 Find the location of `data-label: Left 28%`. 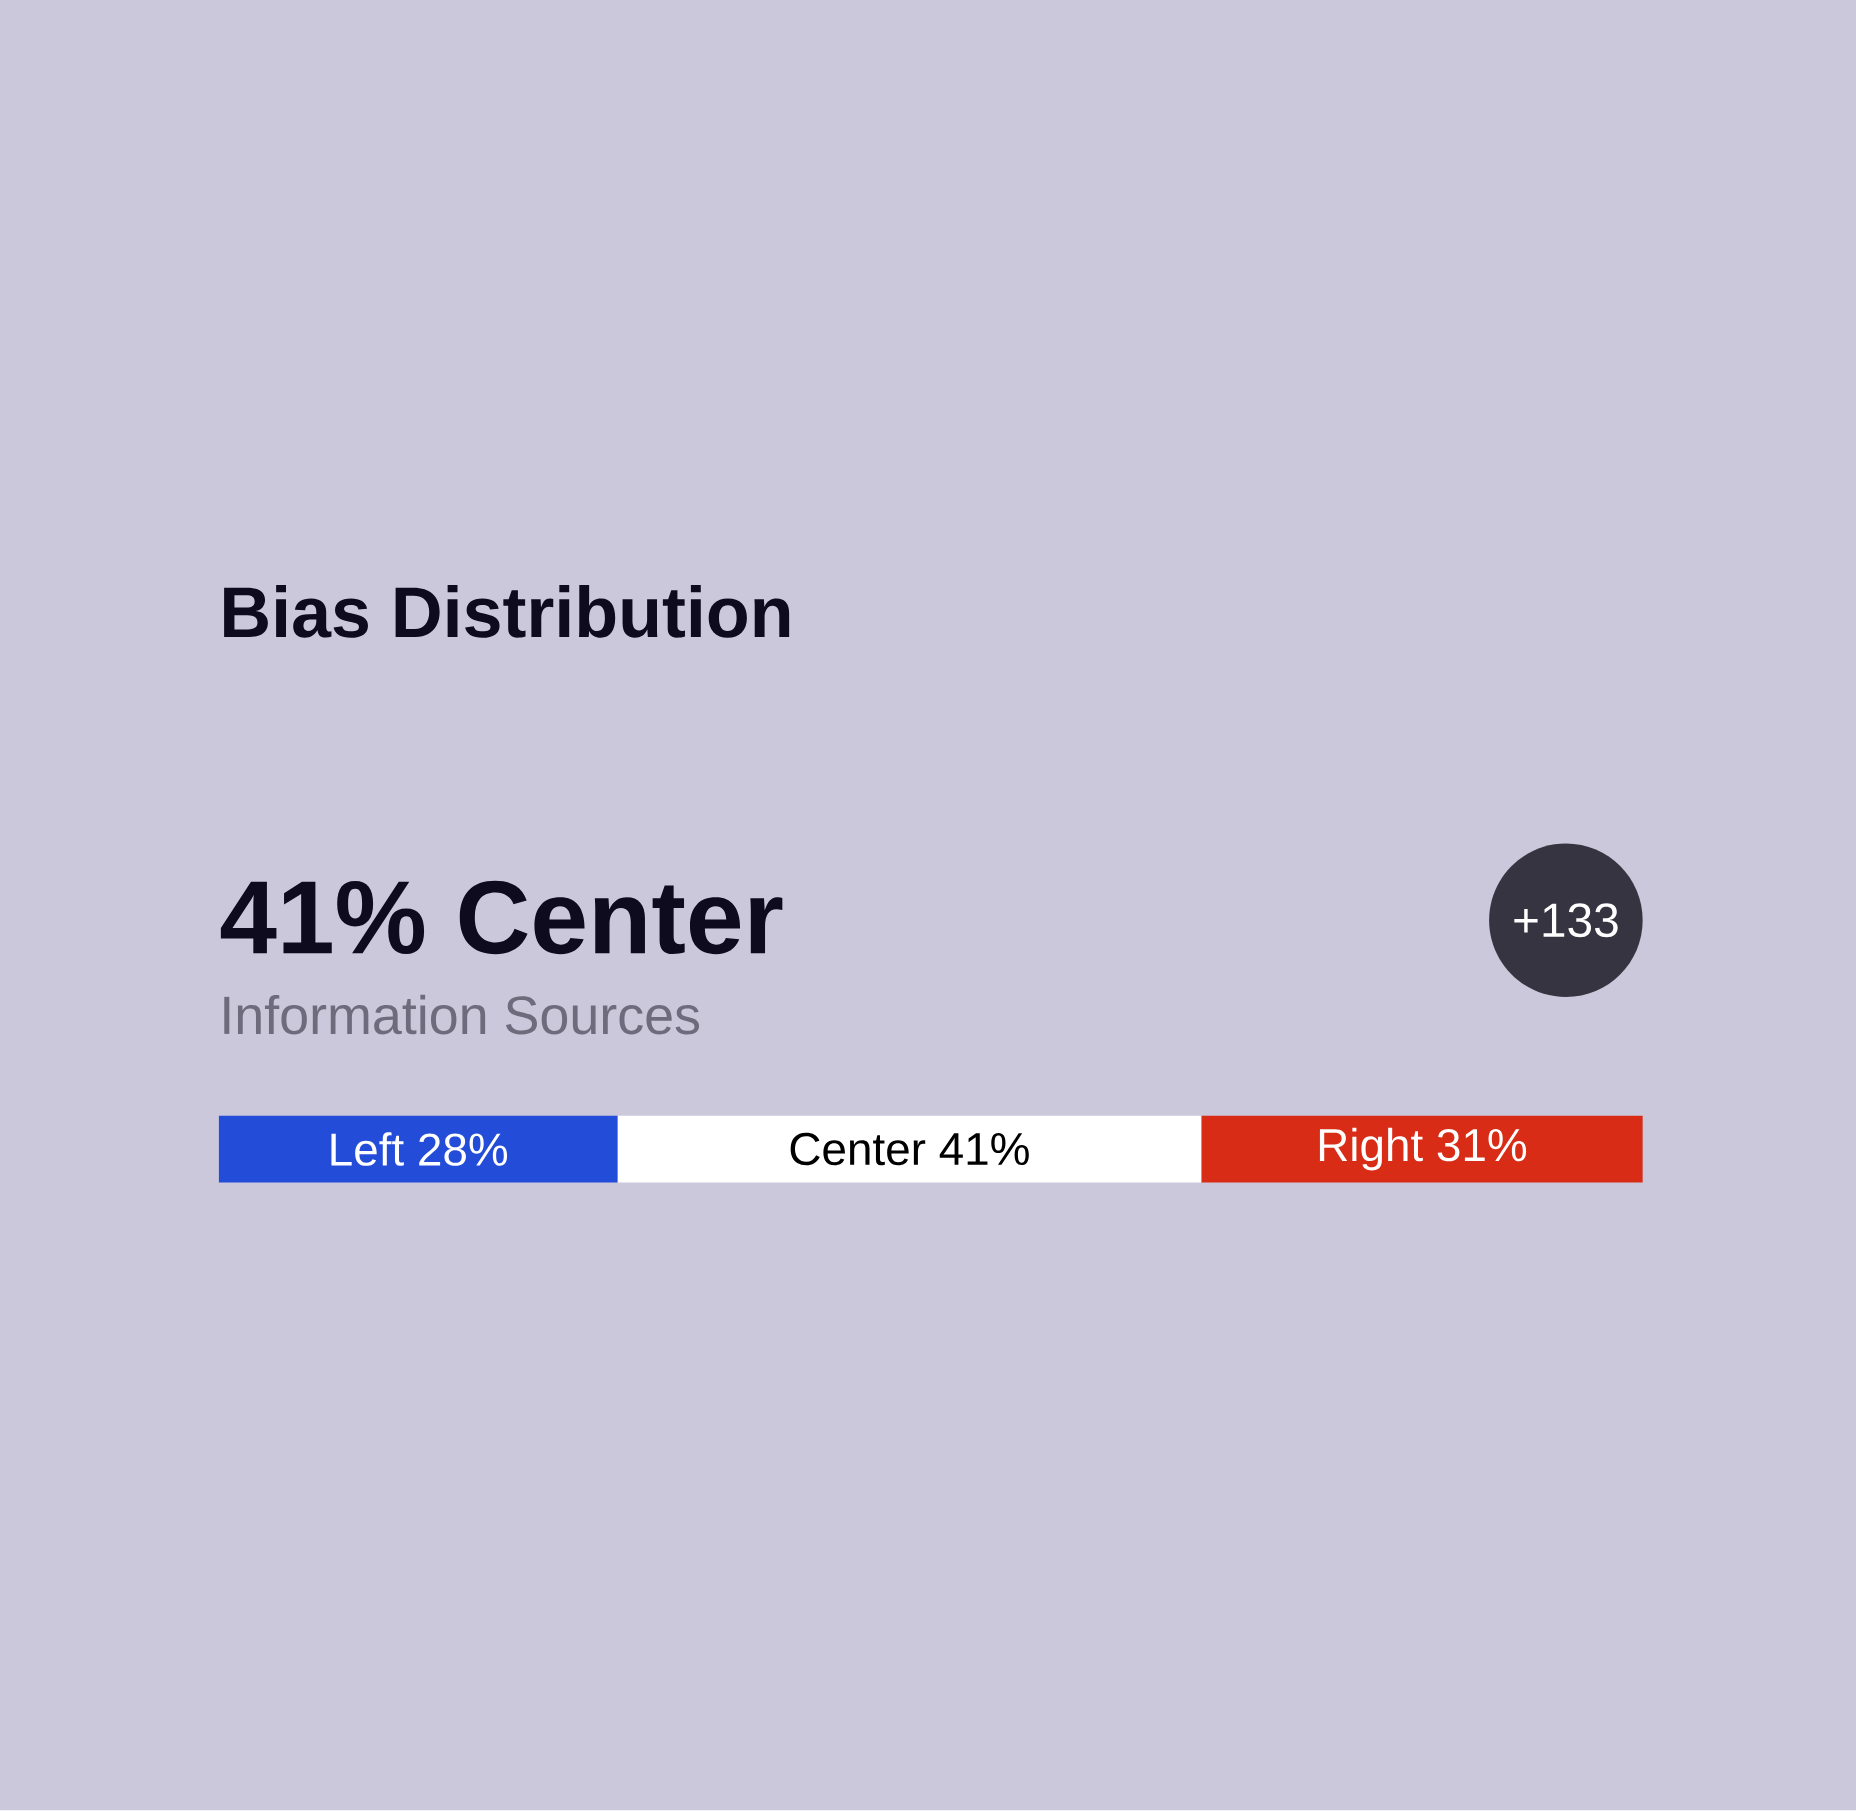

data-label: Left 28% is located at coordinates (419, 1149).